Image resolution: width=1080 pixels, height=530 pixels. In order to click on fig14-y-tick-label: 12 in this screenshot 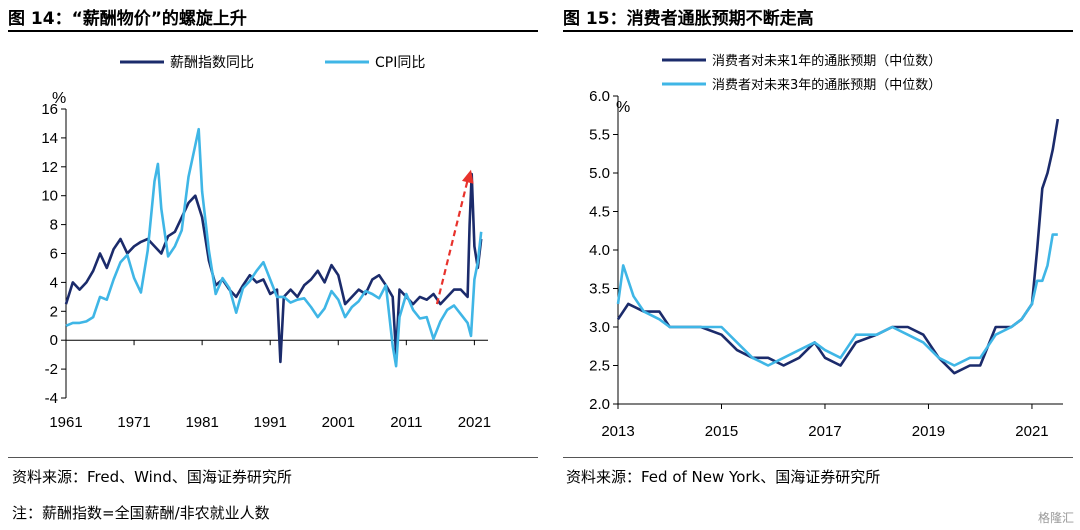, I will do `click(49, 167)`.